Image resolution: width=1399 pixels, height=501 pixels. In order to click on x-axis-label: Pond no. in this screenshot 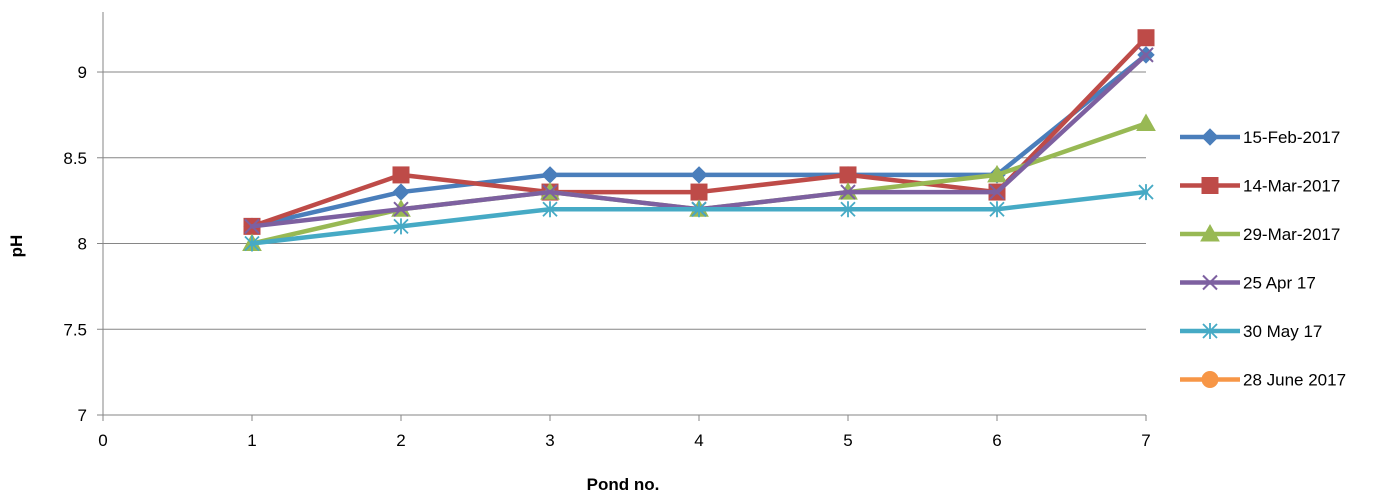, I will do `click(623, 484)`.